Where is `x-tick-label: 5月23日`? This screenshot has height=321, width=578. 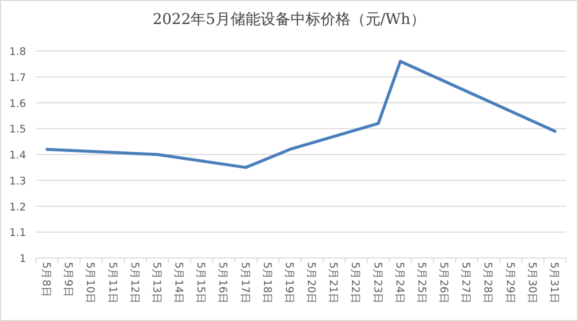 x-tick-label: 5月23日 is located at coordinates (377, 283).